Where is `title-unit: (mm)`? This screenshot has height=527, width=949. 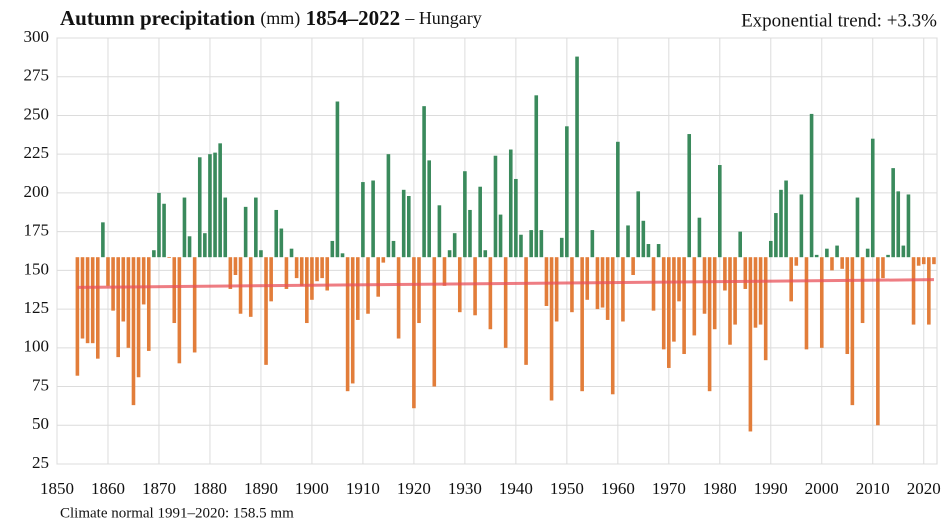 title-unit: (mm) is located at coordinates (280, 18).